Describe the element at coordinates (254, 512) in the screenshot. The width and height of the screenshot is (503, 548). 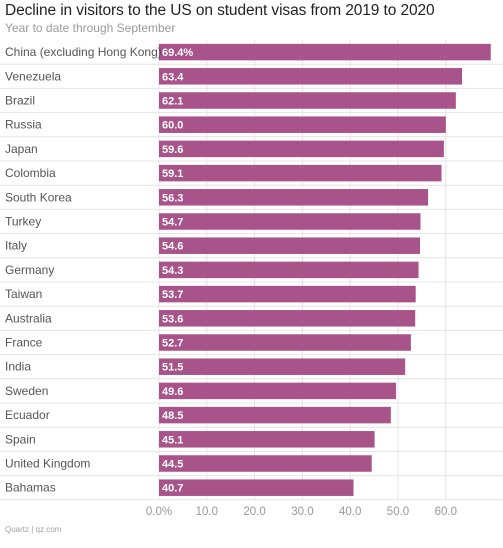
I see `x-tick-label: 20.0` at that location.